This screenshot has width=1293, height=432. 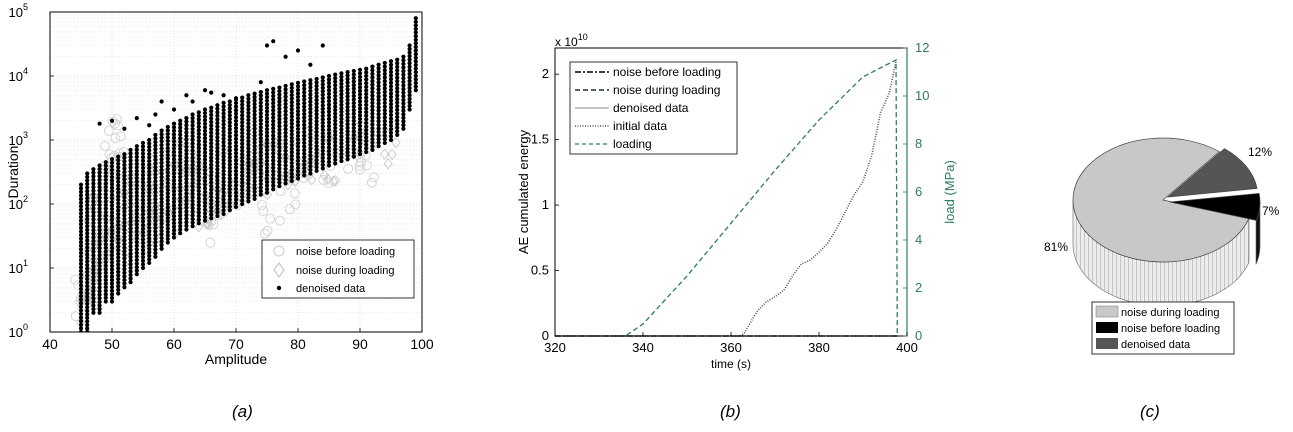 I want to click on a-y-tick-label: 105, so click(x=18, y=11).